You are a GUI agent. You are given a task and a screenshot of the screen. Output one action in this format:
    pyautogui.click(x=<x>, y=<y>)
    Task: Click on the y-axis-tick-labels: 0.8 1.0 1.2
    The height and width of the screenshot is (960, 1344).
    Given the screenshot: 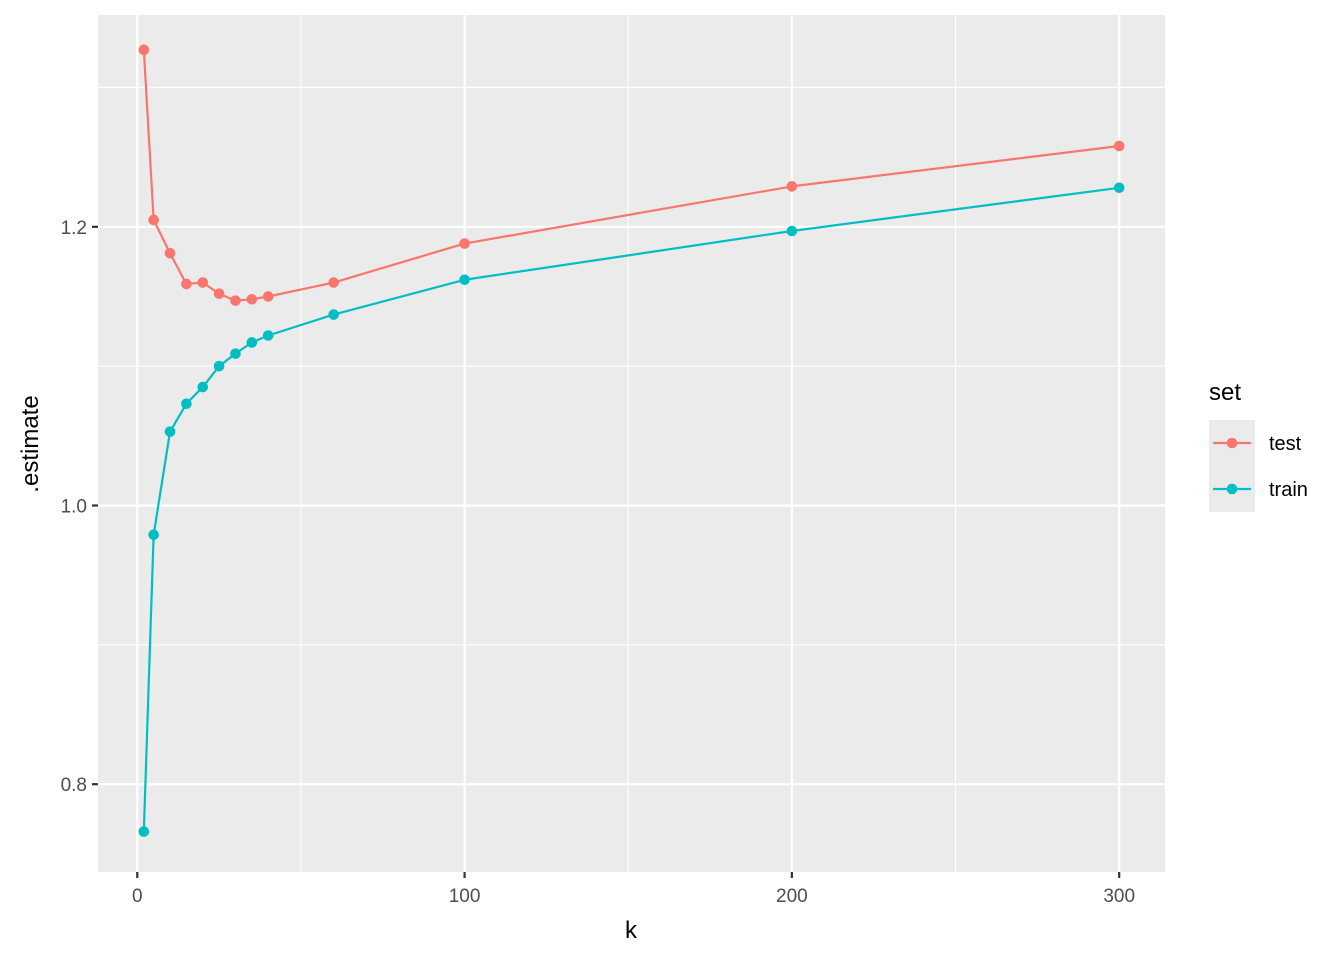 What is the action you would take?
    pyautogui.click(x=74, y=507)
    